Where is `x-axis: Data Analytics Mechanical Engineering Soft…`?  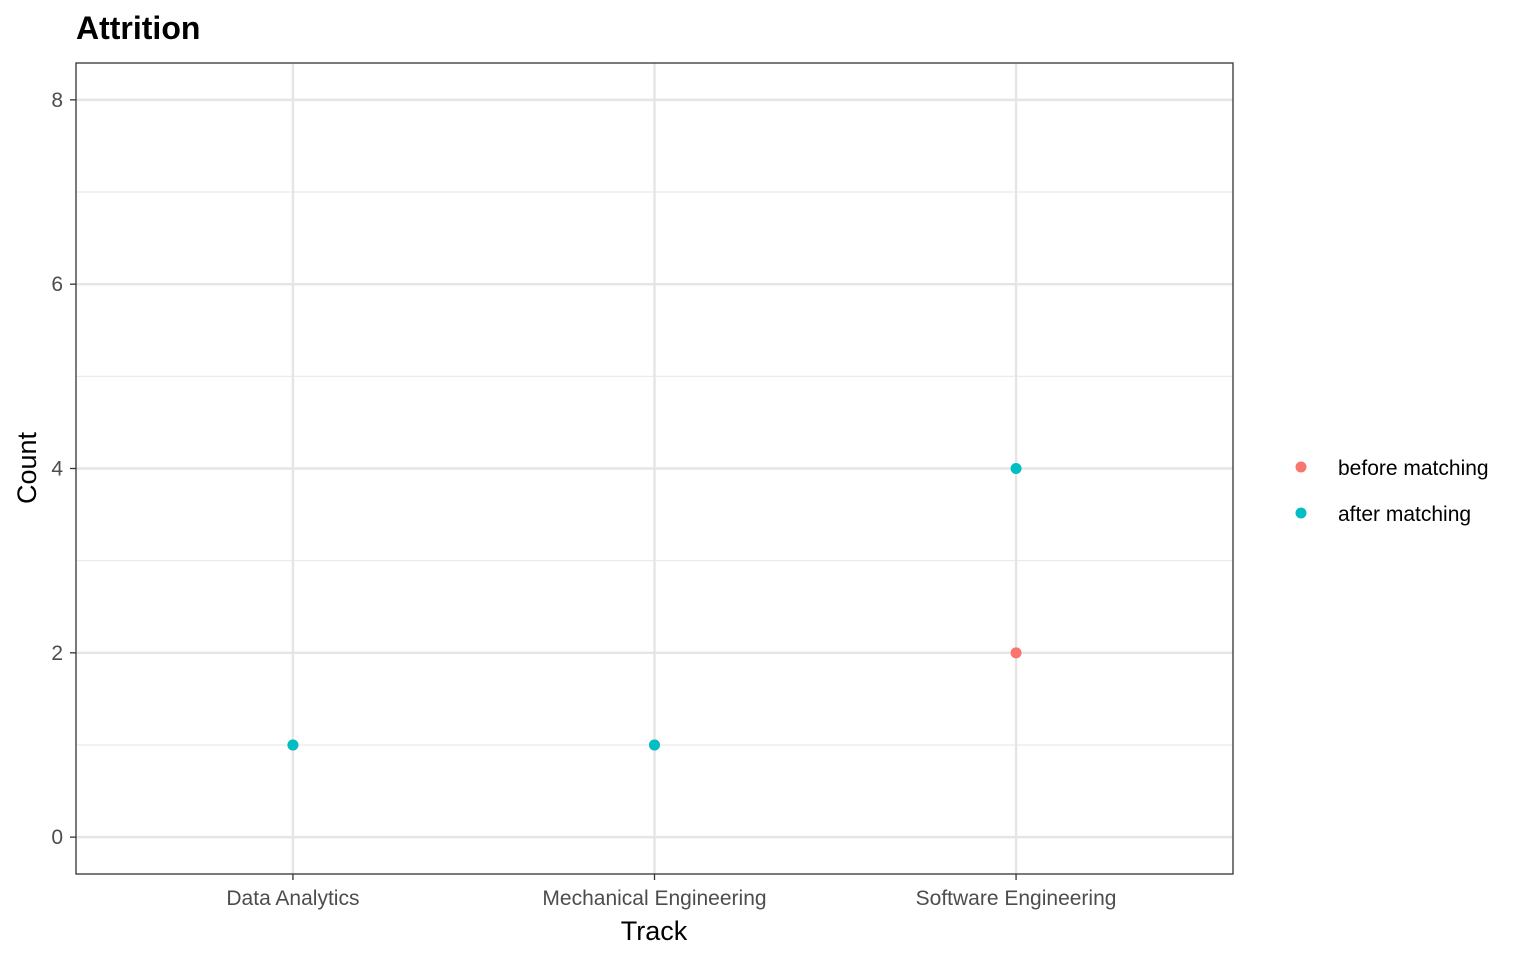
x-axis: Data Analytics Mechanical Engineering Soft… is located at coordinates (671, 892).